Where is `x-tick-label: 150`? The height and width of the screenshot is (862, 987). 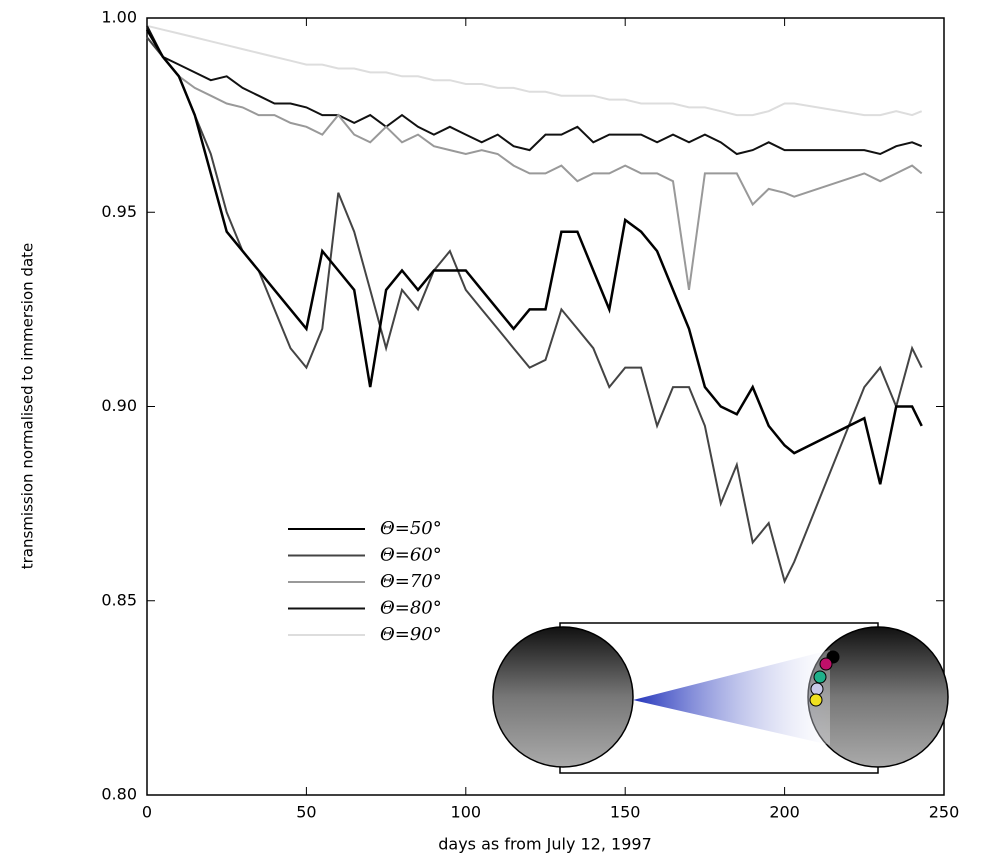 x-tick-label: 150 is located at coordinates (625, 812).